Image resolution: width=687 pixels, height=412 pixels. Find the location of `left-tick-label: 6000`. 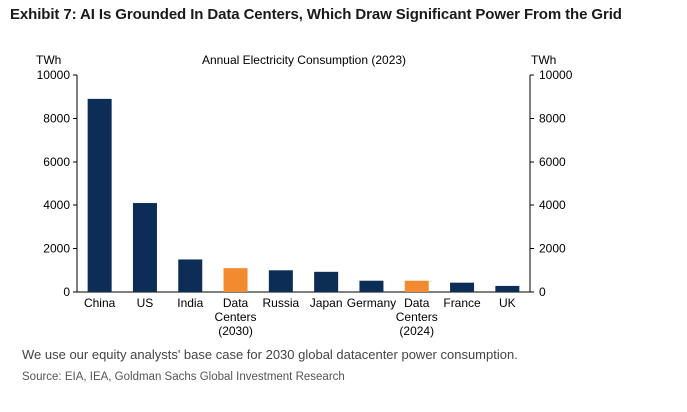

left-tick-label: 6000 is located at coordinates (56, 162).